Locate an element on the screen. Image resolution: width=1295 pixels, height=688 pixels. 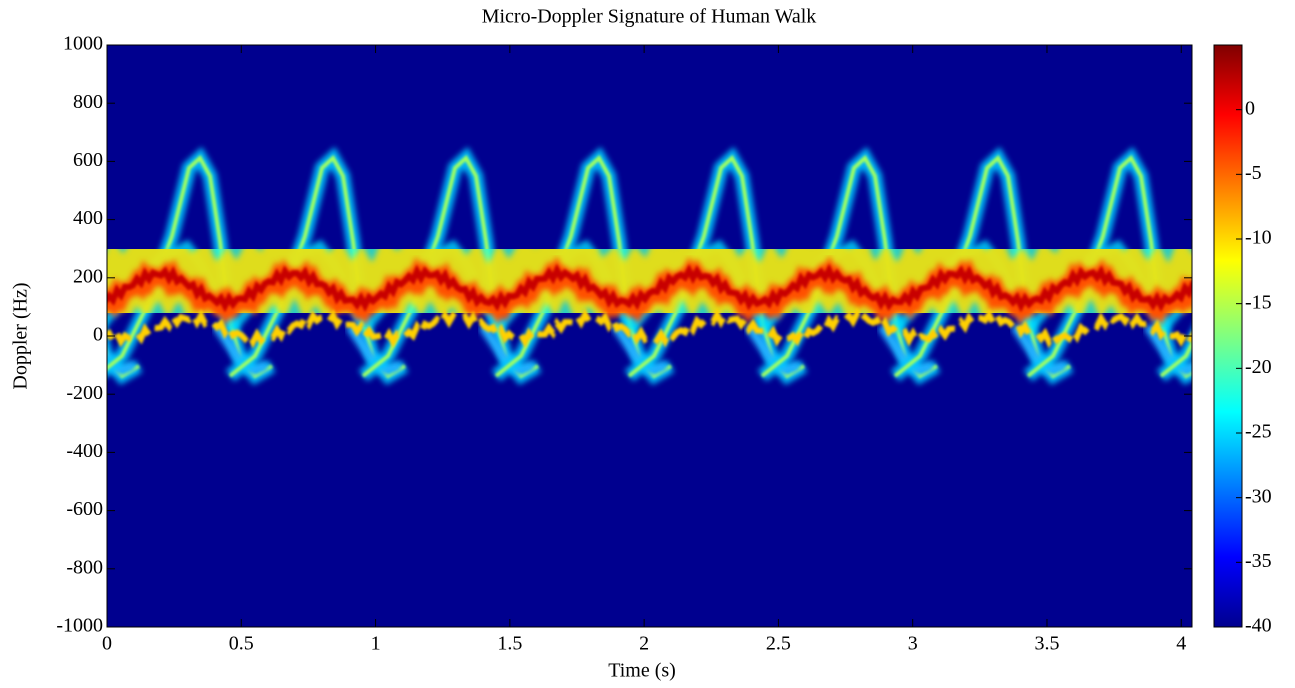
x-tick-label: 3.5 is located at coordinates (1046, 644).